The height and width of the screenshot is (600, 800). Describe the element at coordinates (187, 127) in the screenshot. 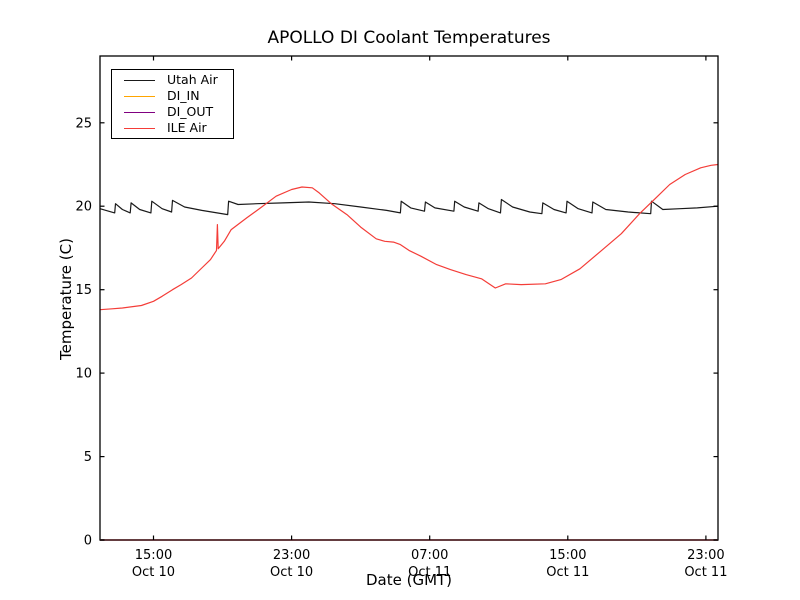

I see `legend-label-ile-air: ILE Air` at that location.